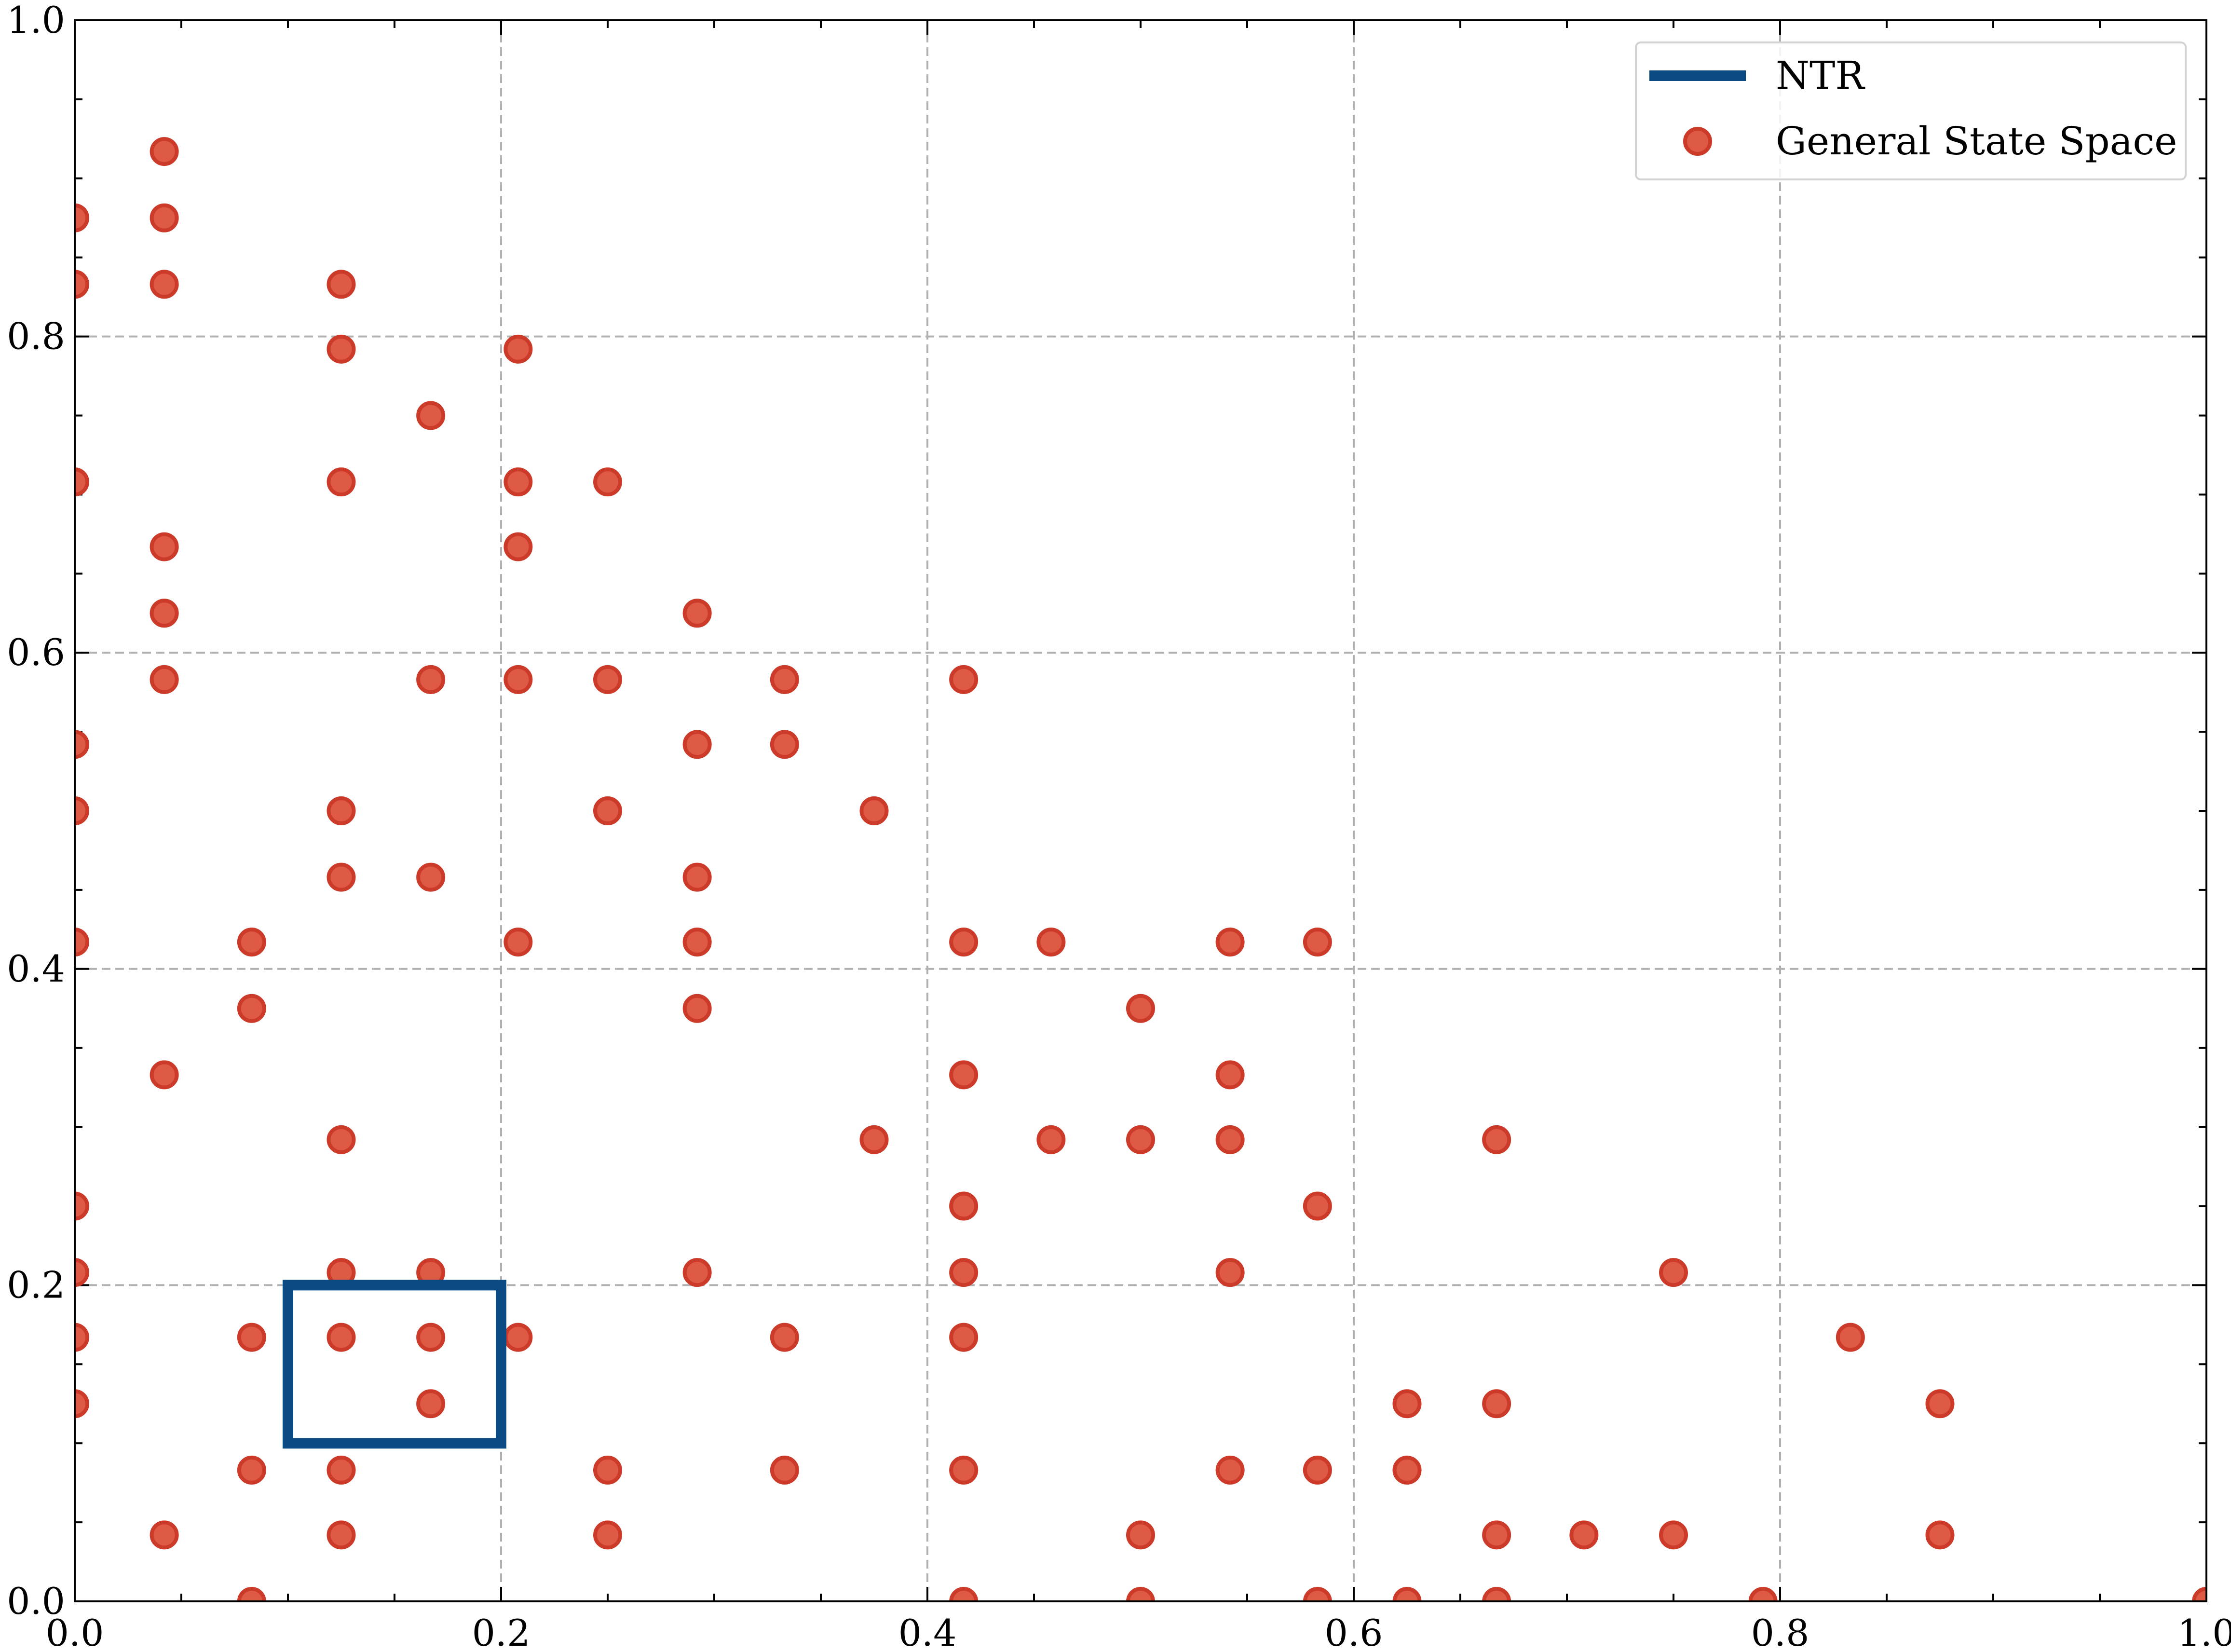 The width and height of the screenshot is (2231, 1652). I want to click on x-tick-label-5: 1.0, so click(2204, 1632).